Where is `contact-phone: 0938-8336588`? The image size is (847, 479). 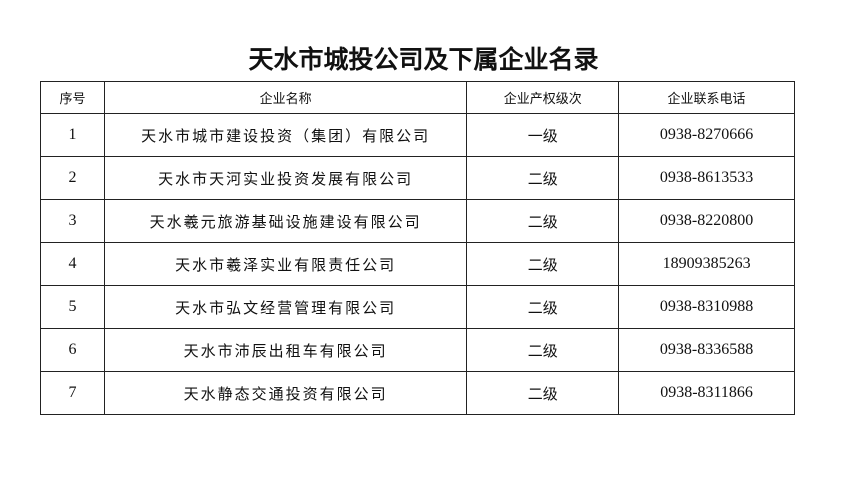
contact-phone: 0938-8336588 is located at coordinates (706, 350).